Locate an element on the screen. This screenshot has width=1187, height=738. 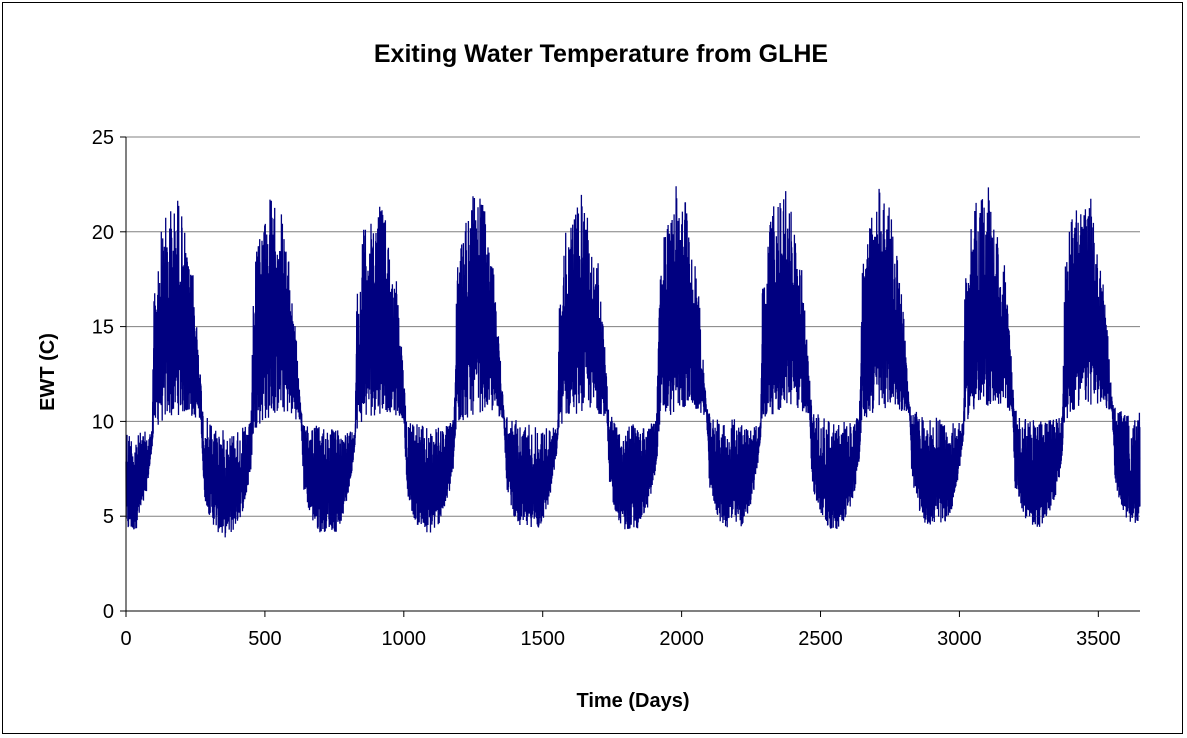
y-tick-label: 10 is located at coordinates (103, 422).